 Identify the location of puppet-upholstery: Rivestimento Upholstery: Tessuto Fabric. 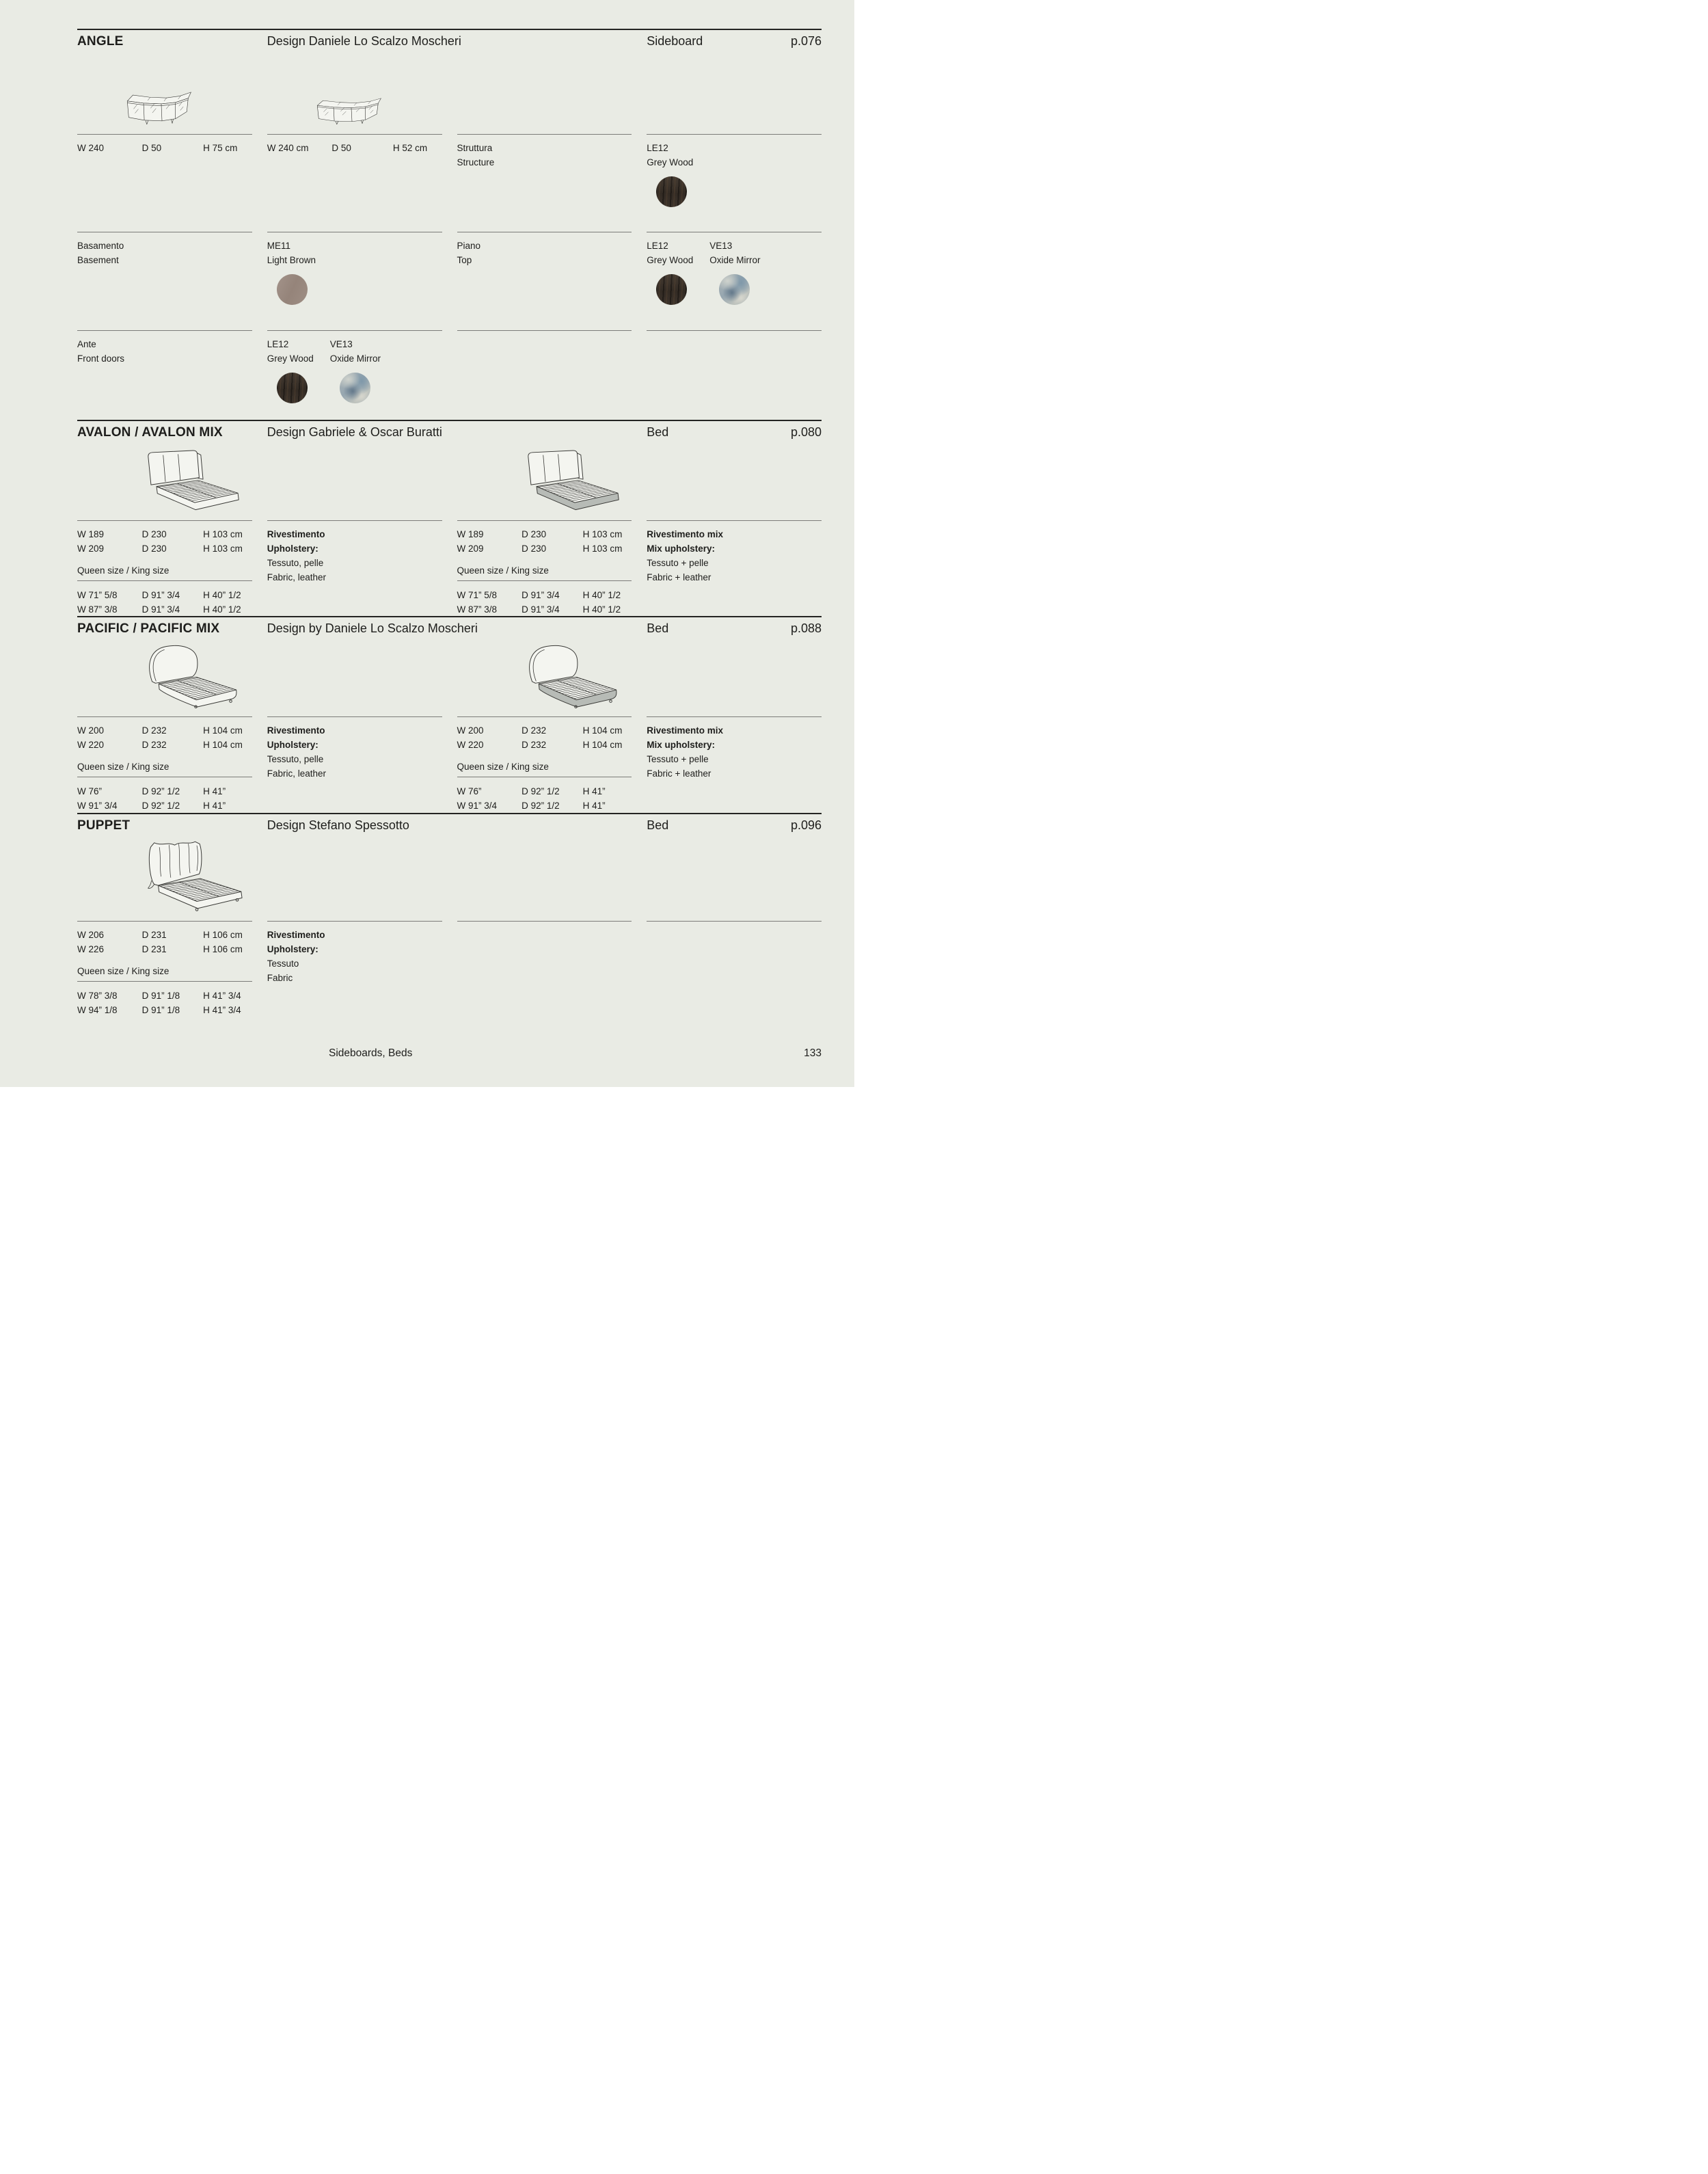
(354, 969).